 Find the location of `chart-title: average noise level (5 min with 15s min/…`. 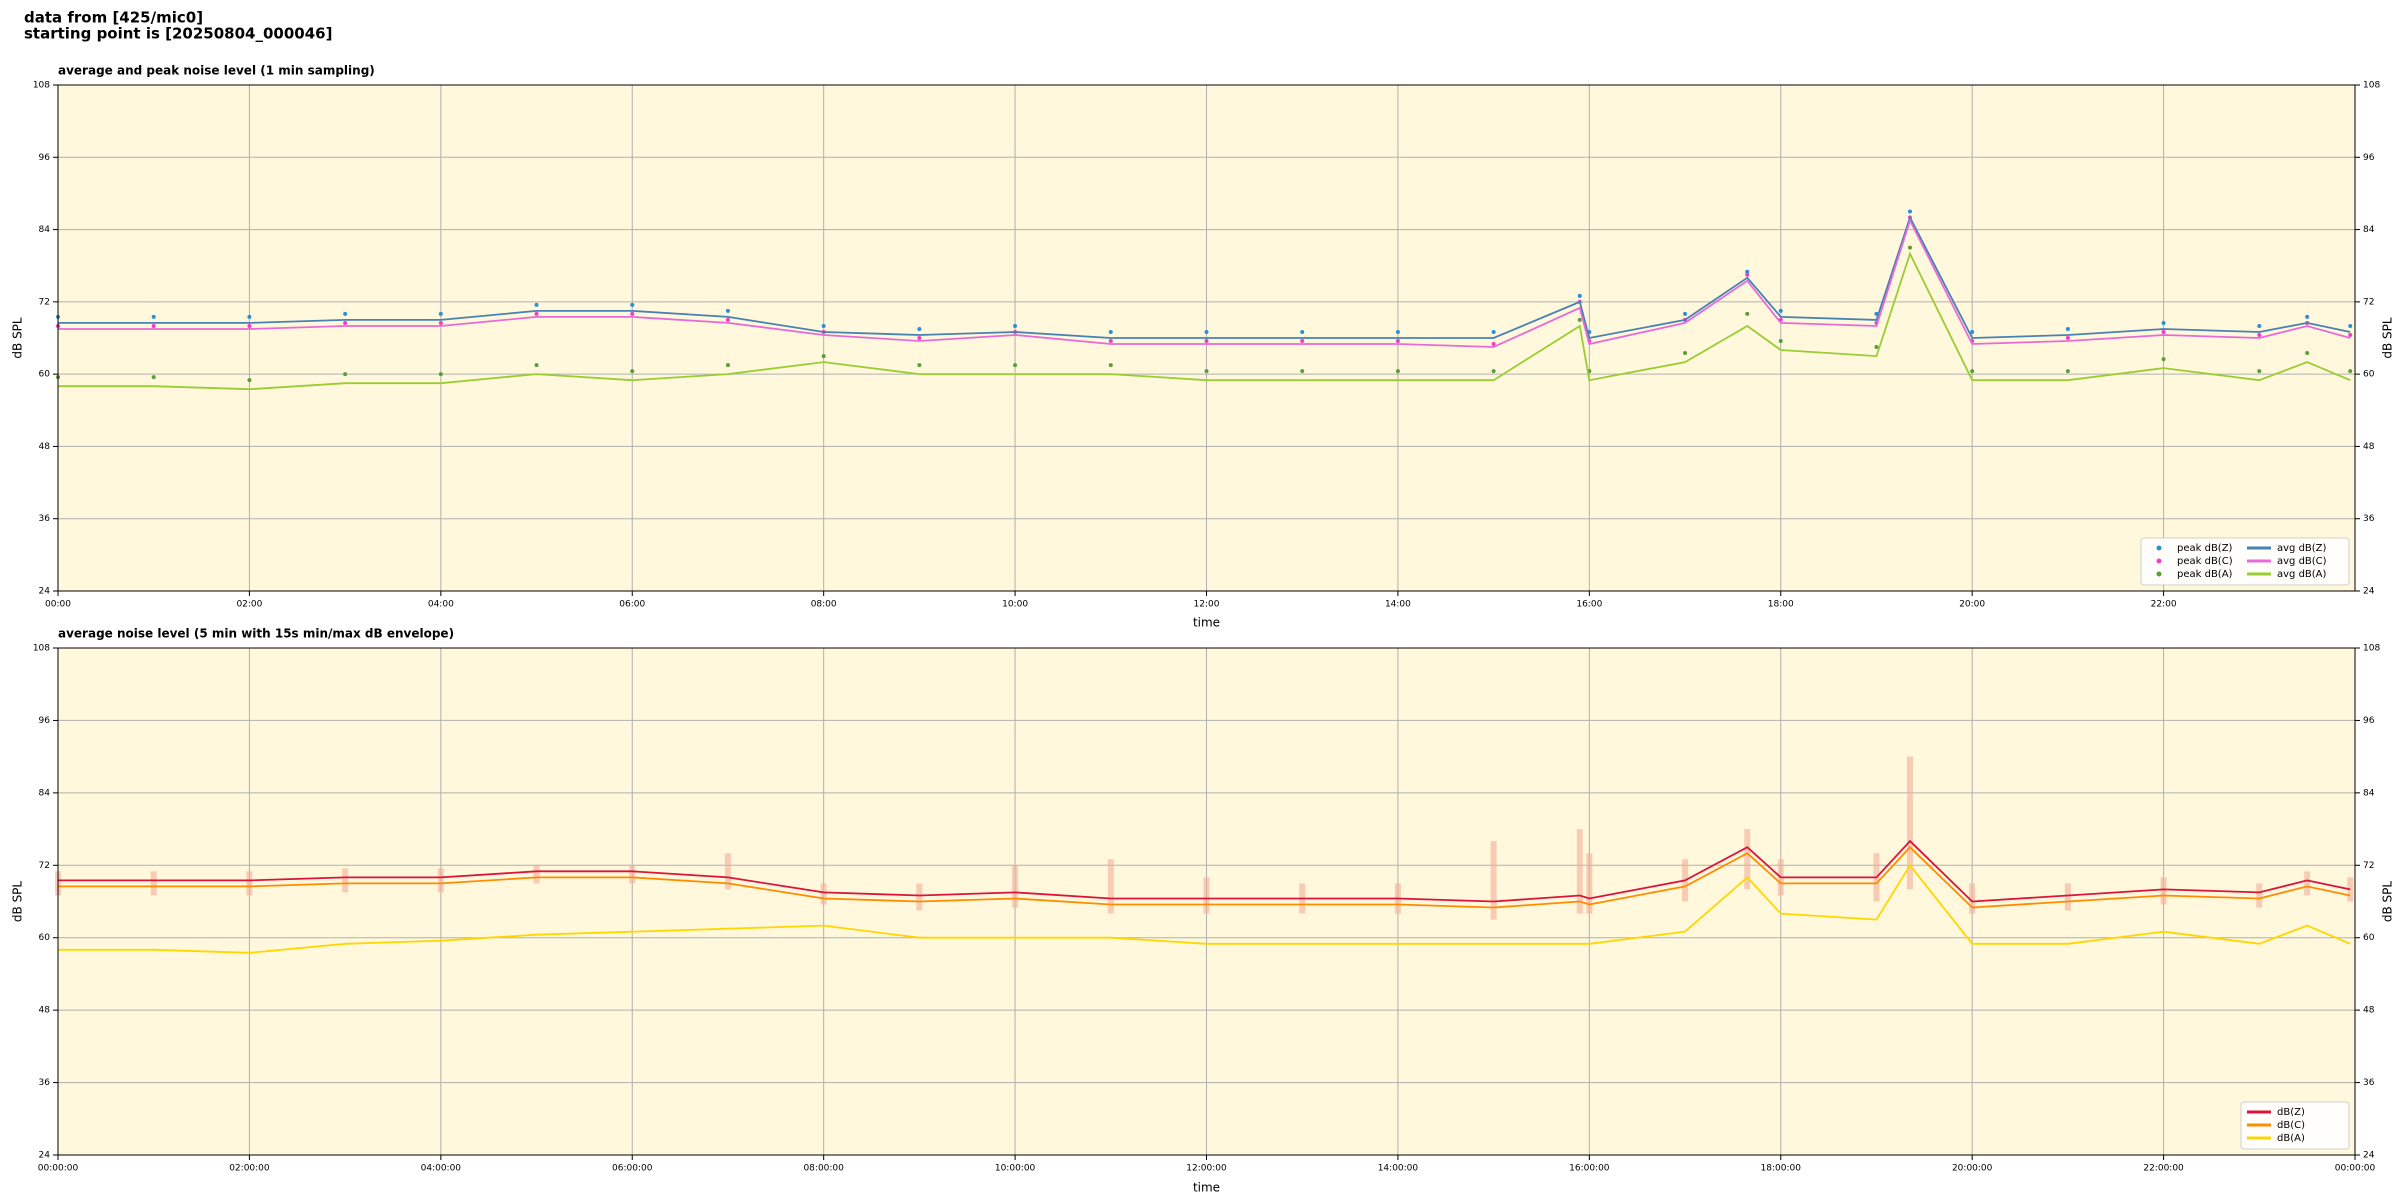

chart-title: average noise level (5 min with 15s min/… is located at coordinates (256, 634).